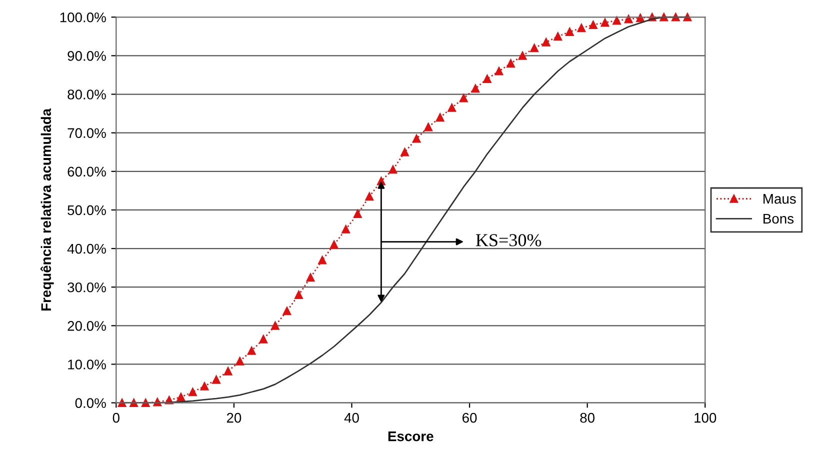 The height and width of the screenshot is (463, 818). What do you see at coordinates (780, 199) in the screenshot?
I see `legend-label: Maus` at bounding box center [780, 199].